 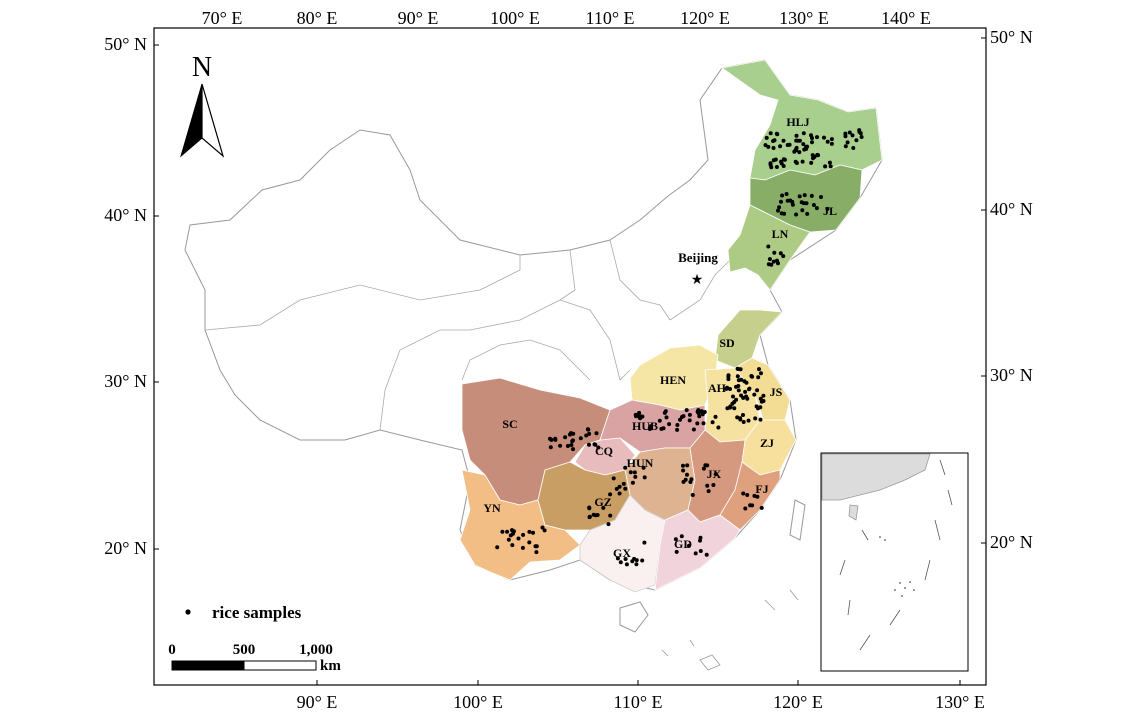 What do you see at coordinates (683, 544) in the screenshot?
I see `province-label-GD: GD` at bounding box center [683, 544].